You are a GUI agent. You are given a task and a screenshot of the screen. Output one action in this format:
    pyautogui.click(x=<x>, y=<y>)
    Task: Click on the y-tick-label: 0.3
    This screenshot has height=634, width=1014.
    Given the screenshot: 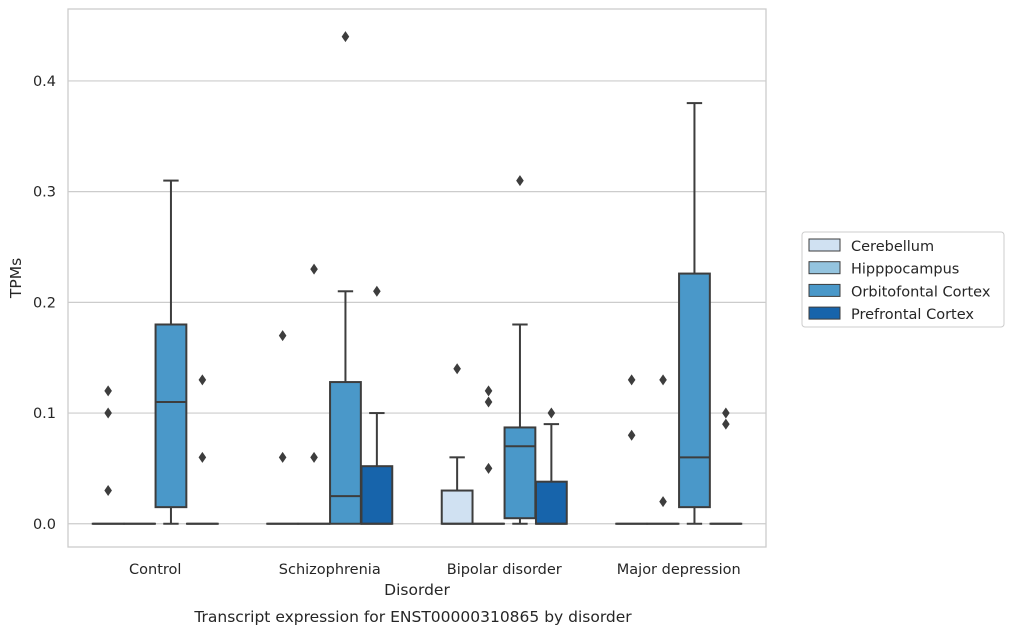 What is the action you would take?
    pyautogui.click(x=44, y=193)
    